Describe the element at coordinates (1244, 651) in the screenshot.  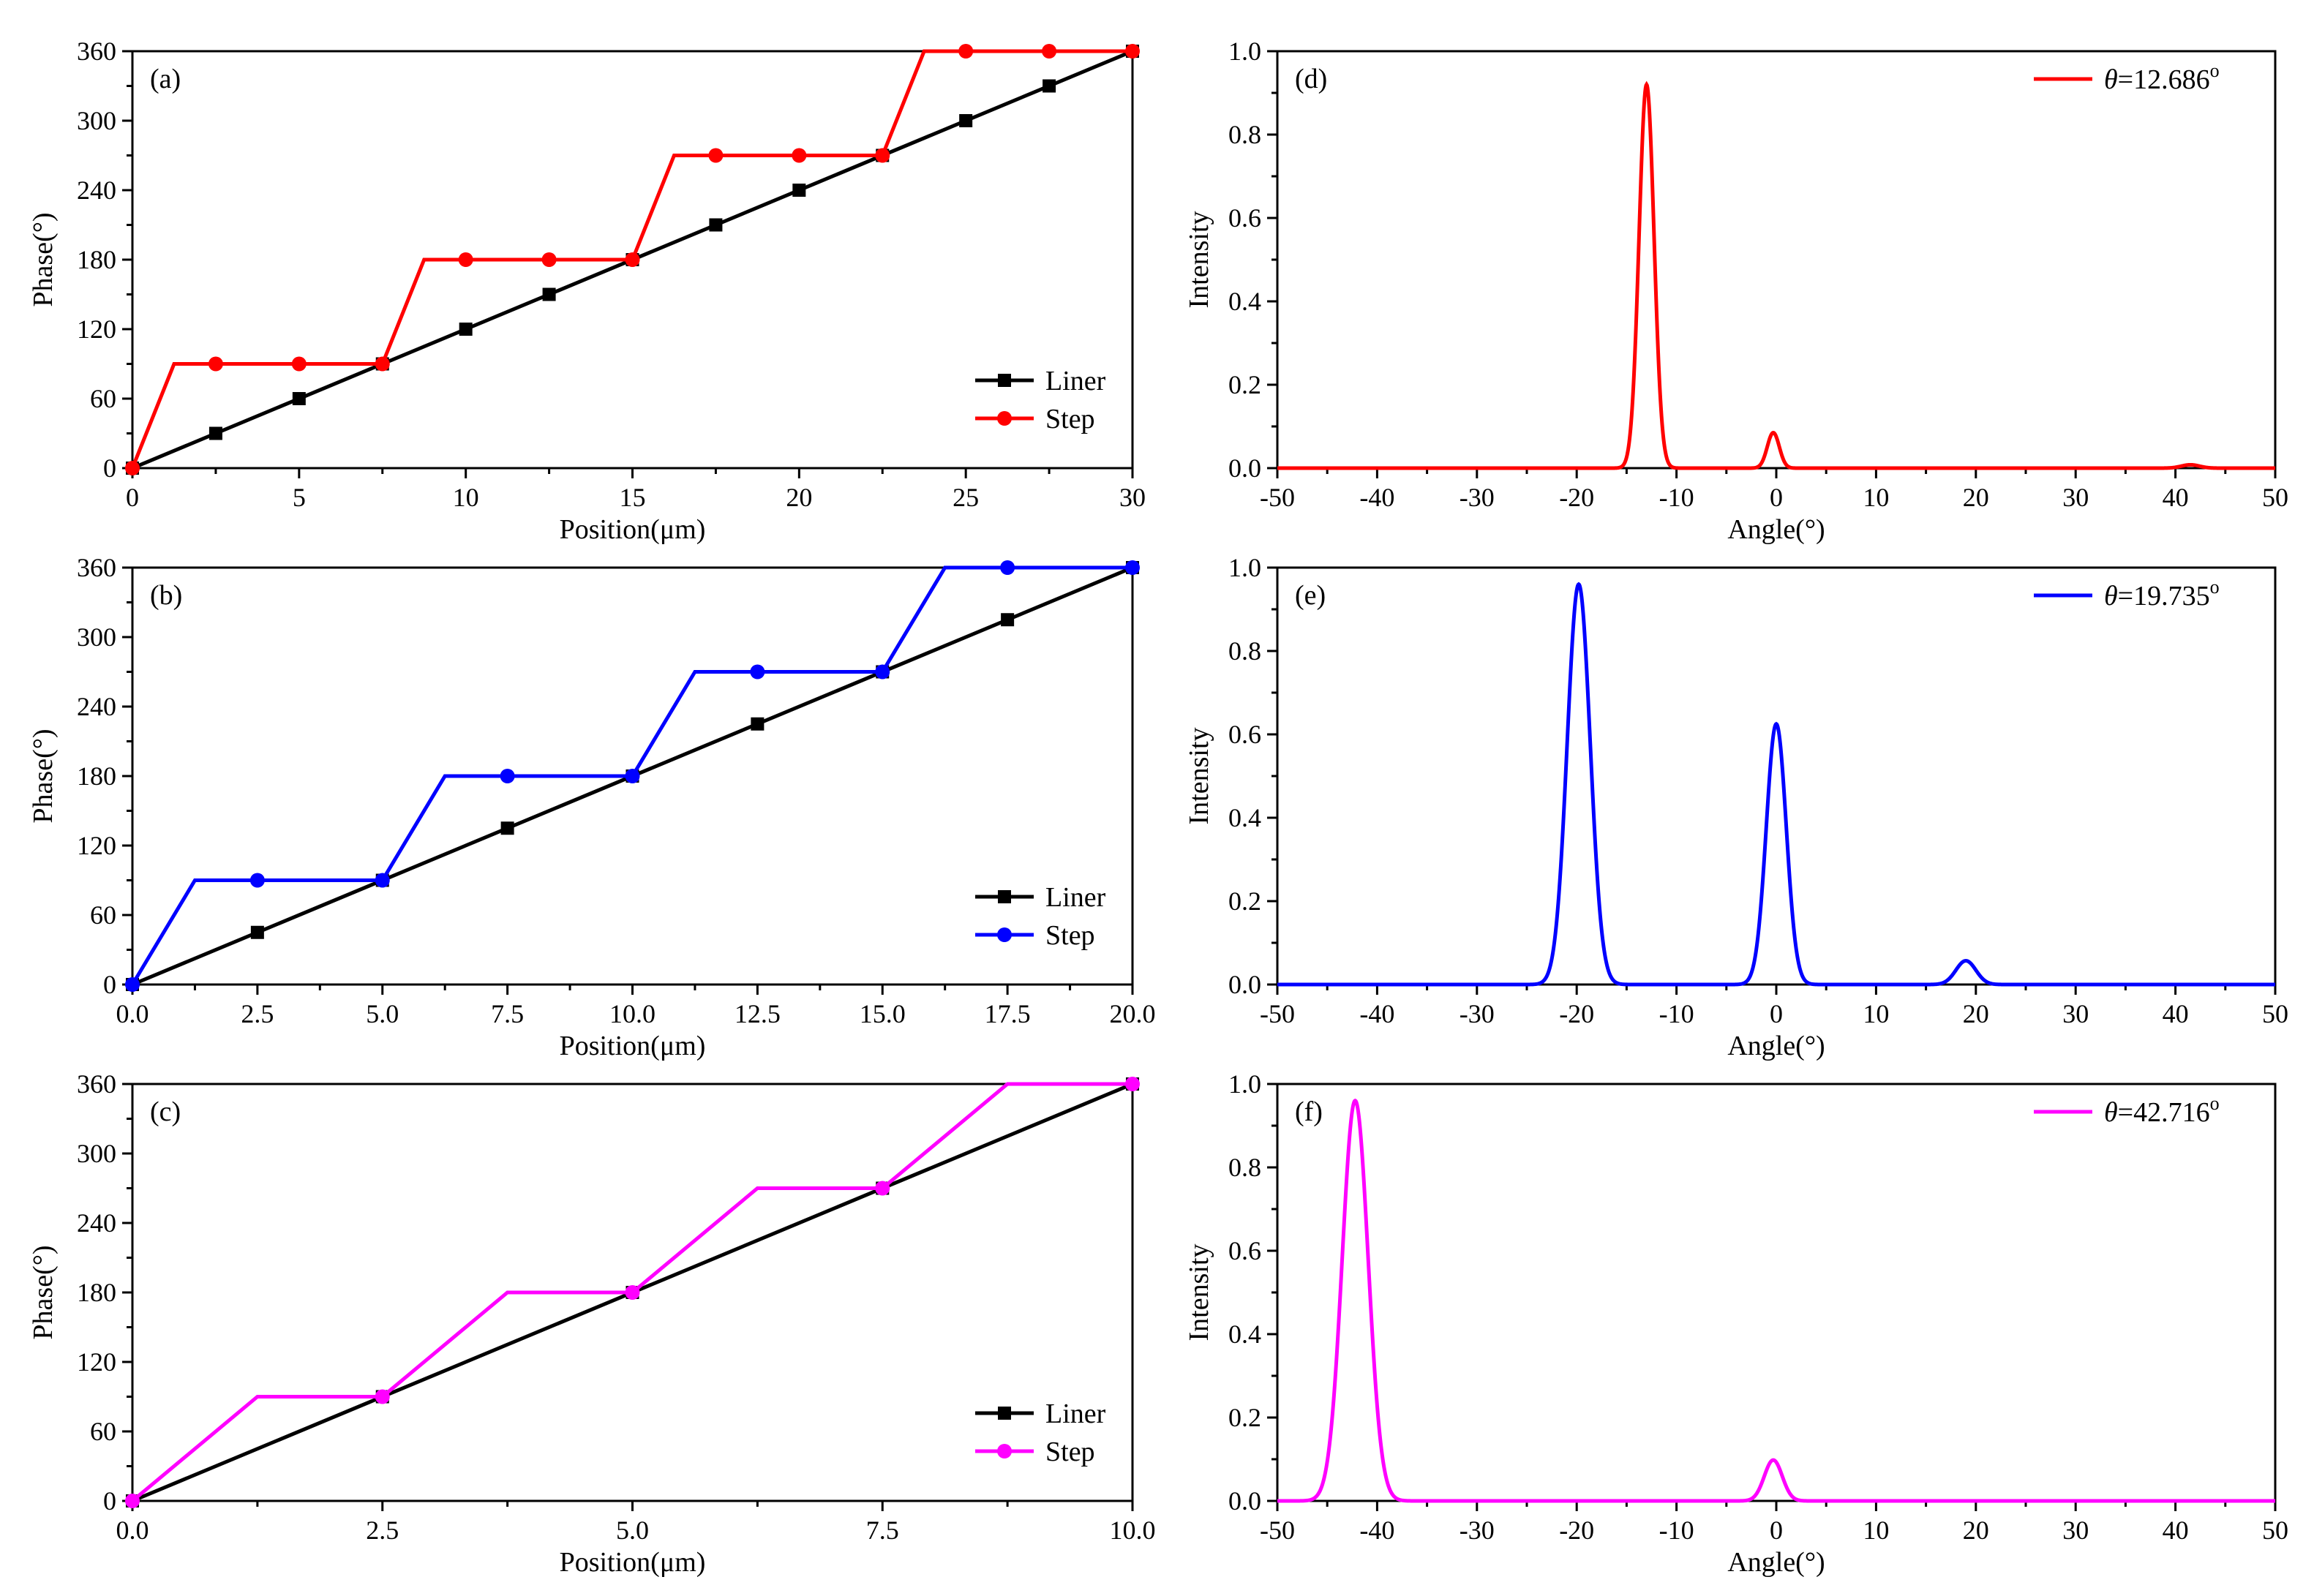
I see `y-tick-label: 0.8` at that location.